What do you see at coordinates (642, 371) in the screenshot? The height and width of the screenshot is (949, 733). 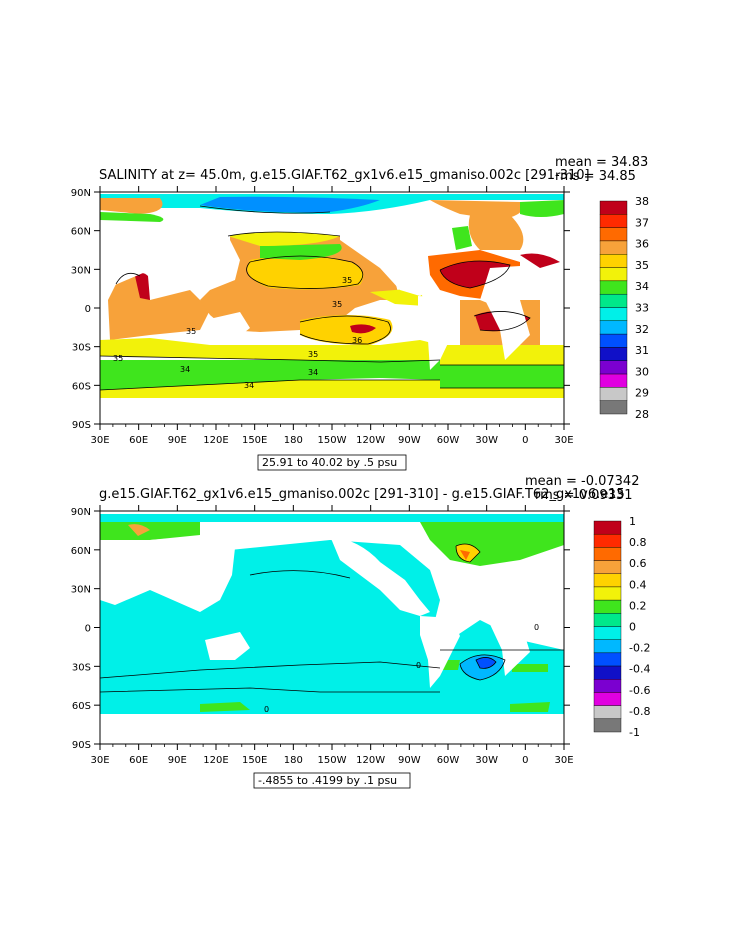 I see `colorbar-label: 30` at bounding box center [642, 371].